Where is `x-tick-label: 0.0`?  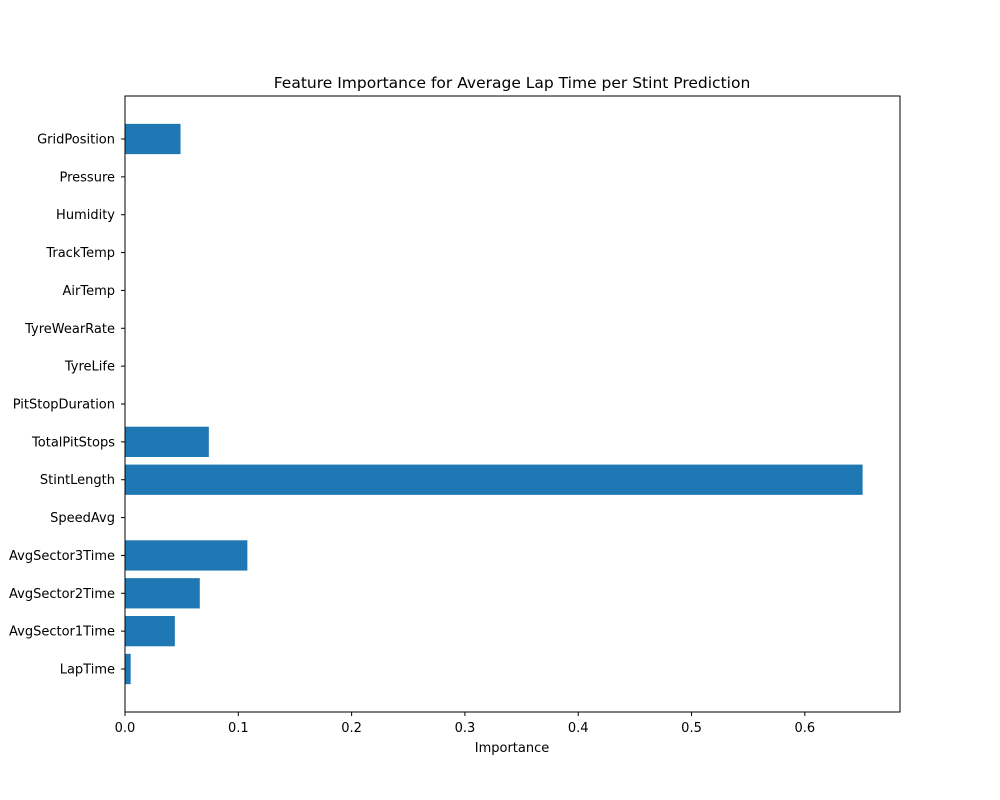 x-tick-label: 0.0 is located at coordinates (125, 728).